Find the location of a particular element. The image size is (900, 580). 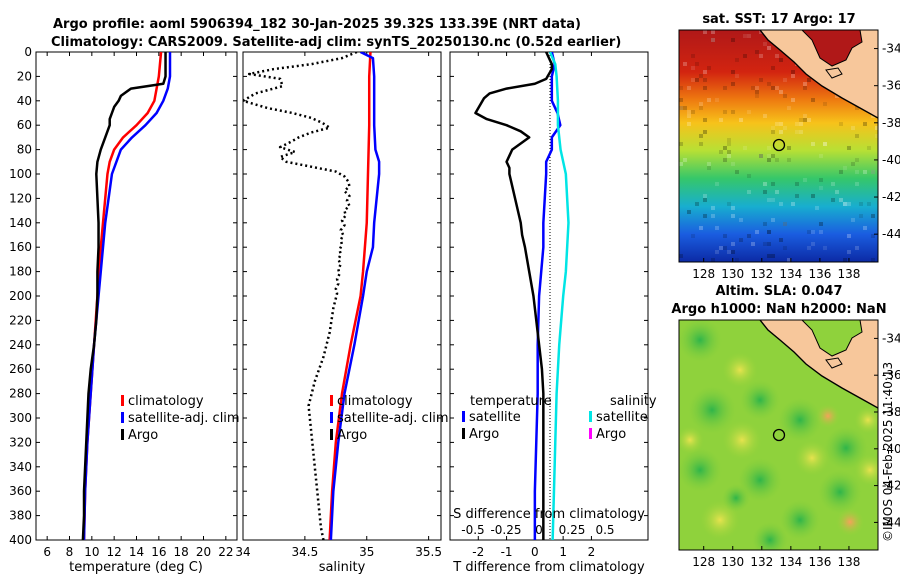

sst-coastline is located at coordinates (818, 74).